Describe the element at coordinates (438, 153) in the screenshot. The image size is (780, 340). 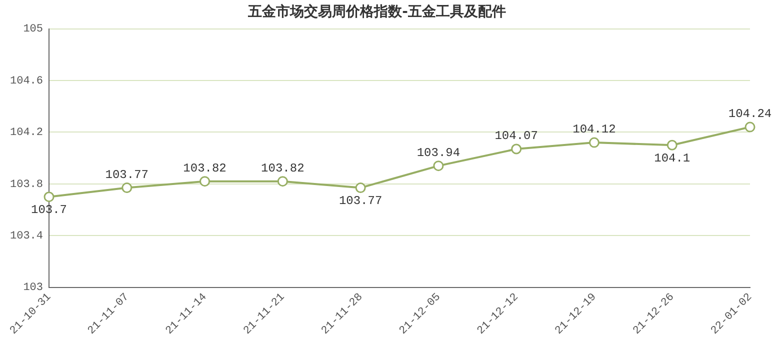
I see `data-label: 103.94` at that location.